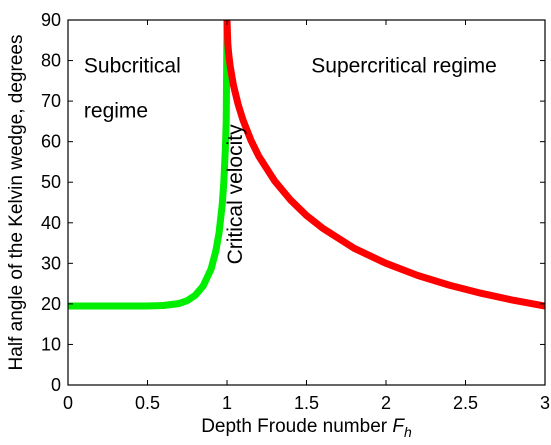  I want to click on y-tick-label: 80, so click(51, 61).